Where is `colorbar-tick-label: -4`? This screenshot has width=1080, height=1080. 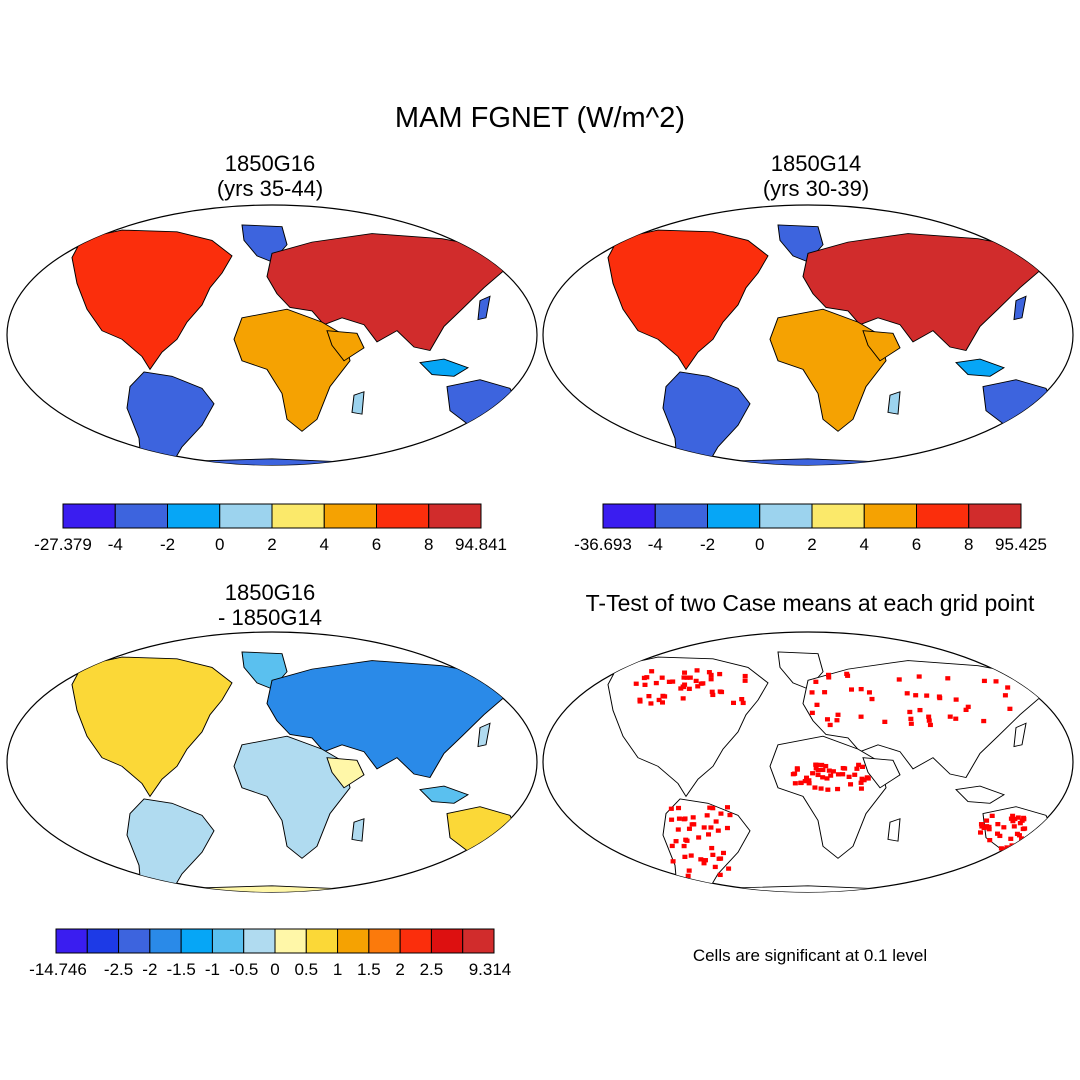
colorbar-tick-label: -4 is located at coordinates (655, 544).